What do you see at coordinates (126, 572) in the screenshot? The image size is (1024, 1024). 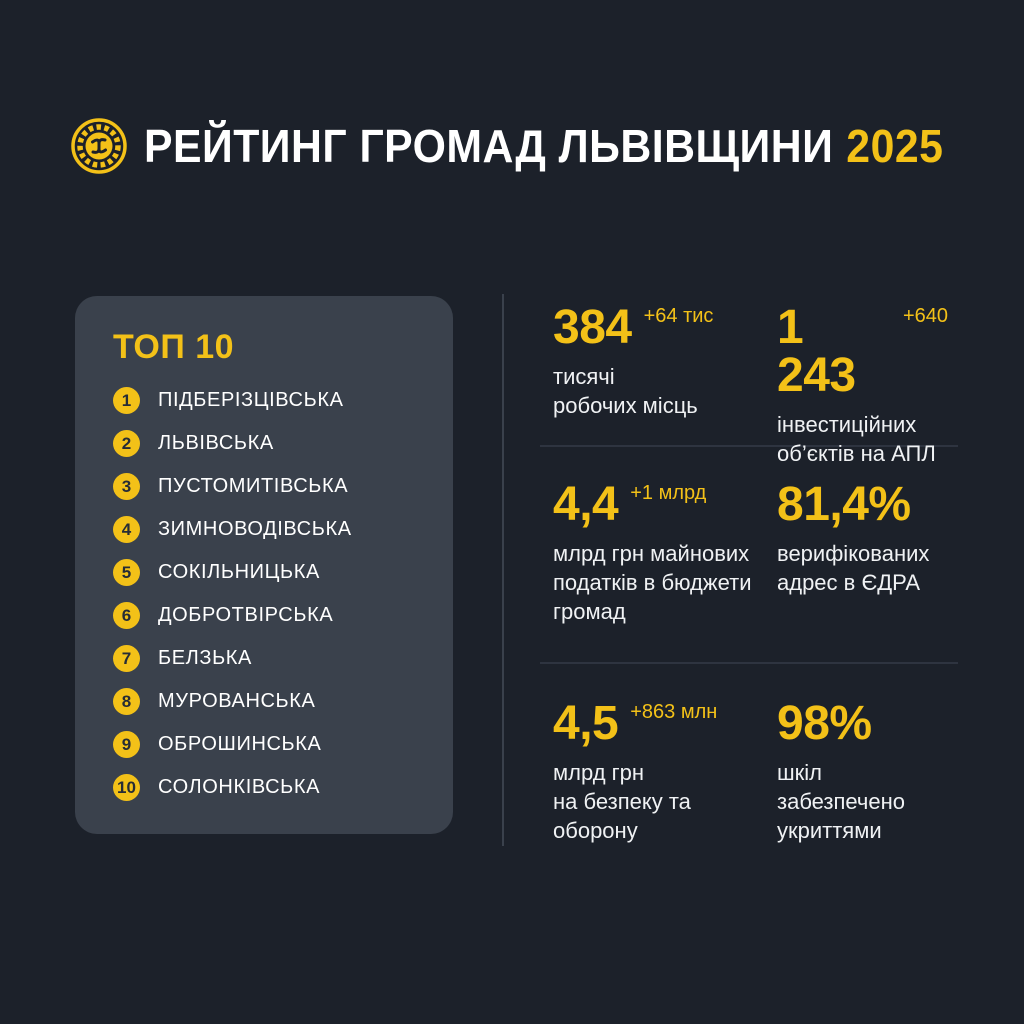 I see `rank-badge: 5` at bounding box center [126, 572].